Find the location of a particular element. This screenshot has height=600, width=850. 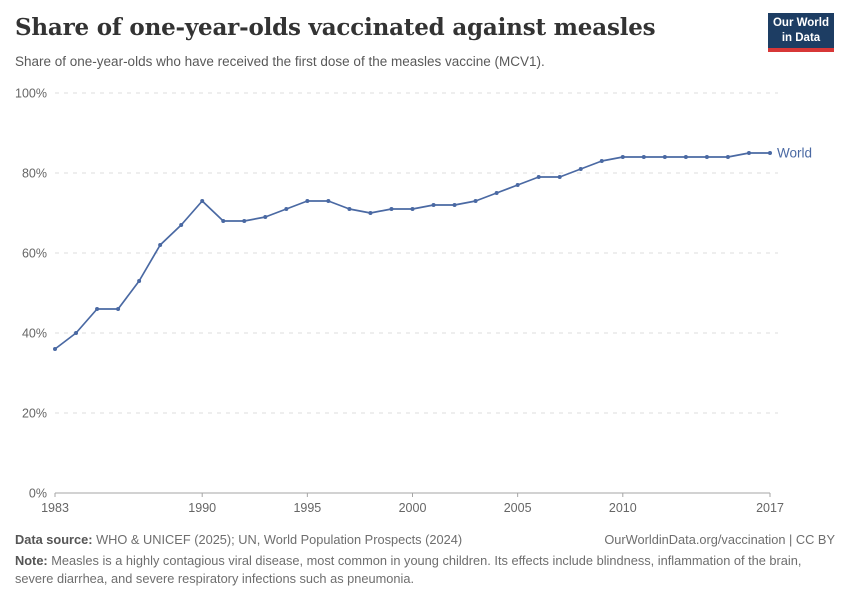

y-tick-label: 60% is located at coordinates (34, 254).